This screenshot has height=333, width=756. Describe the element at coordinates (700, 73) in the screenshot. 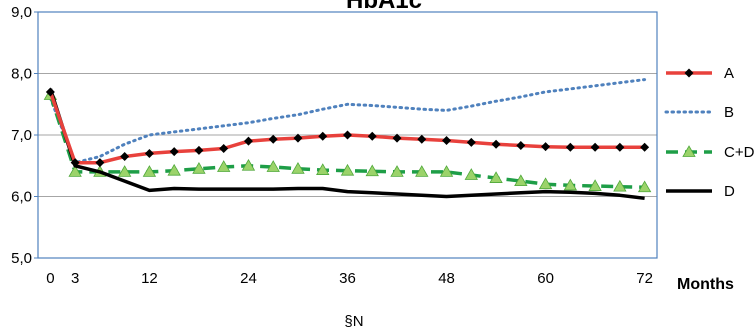

I see `legend-item-a: A` at that location.